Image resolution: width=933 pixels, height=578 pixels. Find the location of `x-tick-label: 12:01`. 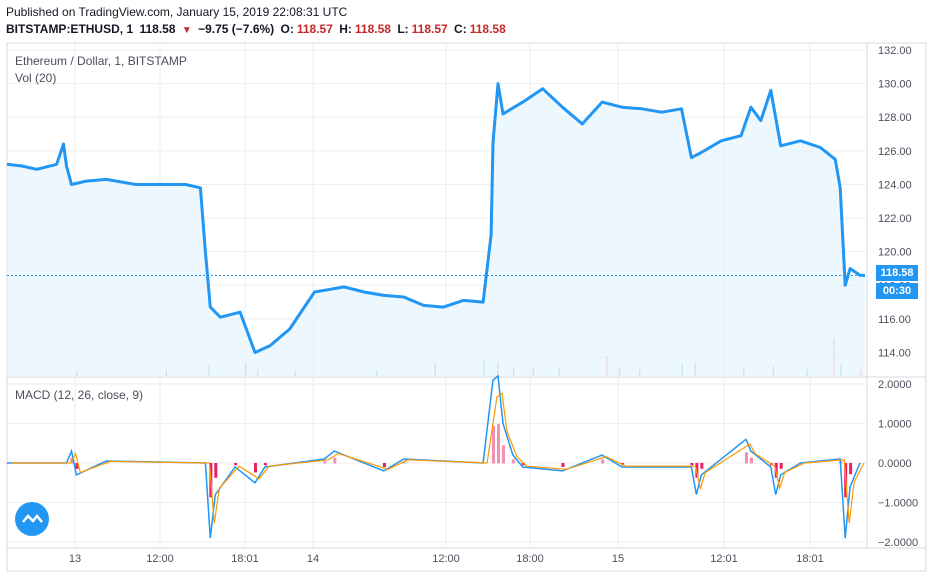

x-tick-label: 12:01 is located at coordinates (724, 559).